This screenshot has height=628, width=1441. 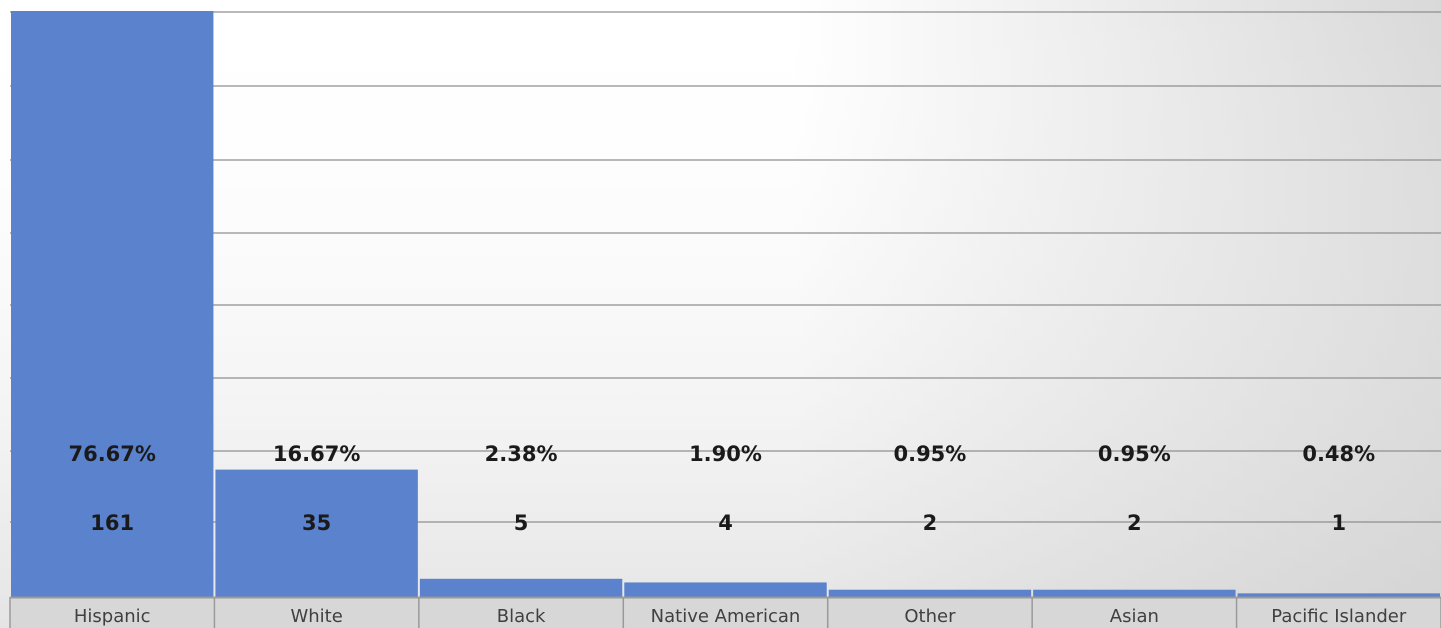 What do you see at coordinates (316, 523) in the screenshot?
I see `count-label: 35` at bounding box center [316, 523].